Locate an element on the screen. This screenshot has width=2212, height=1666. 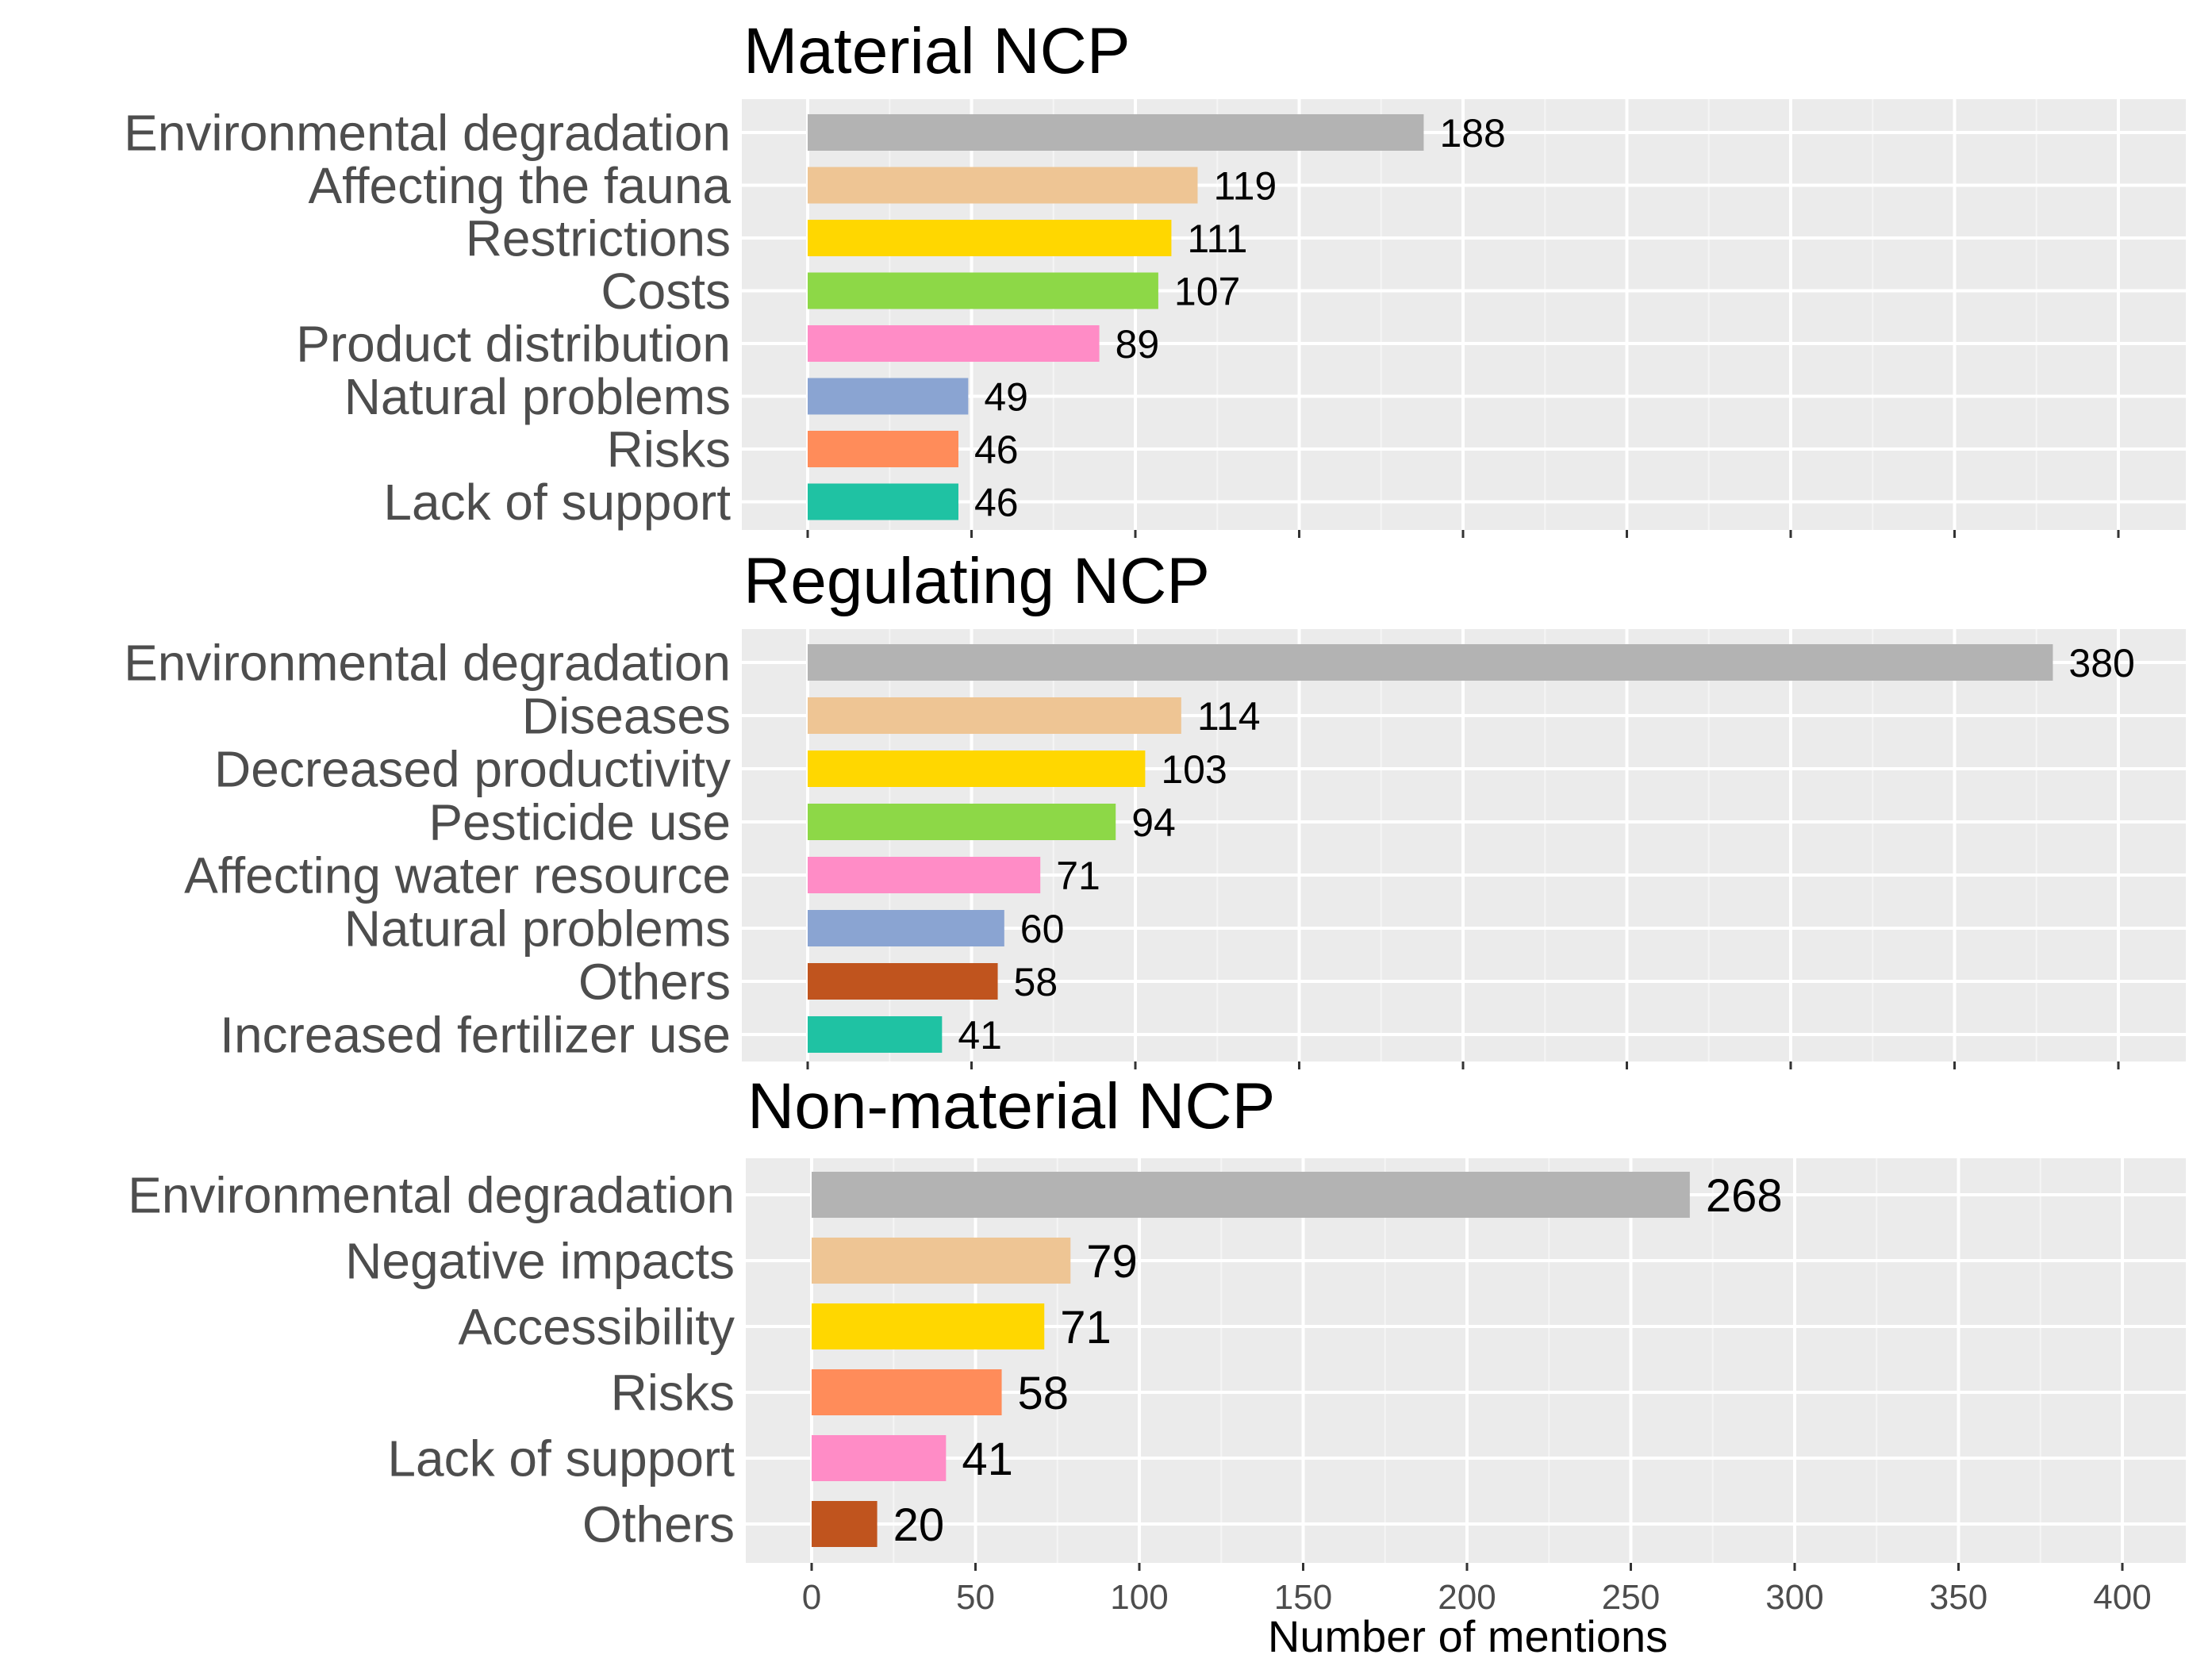
category-label: Negative impacts is located at coordinates (540, 1260).